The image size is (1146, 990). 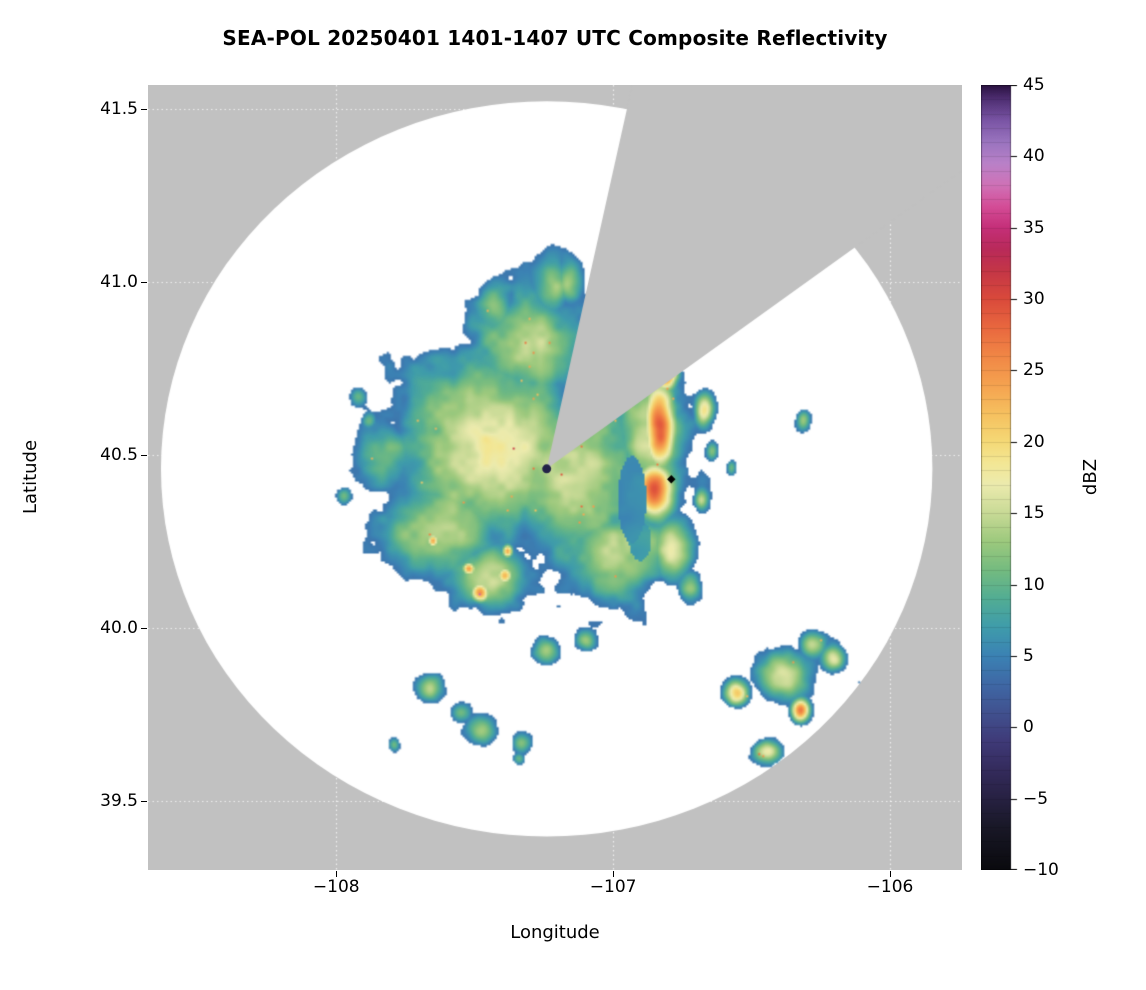 What do you see at coordinates (1001, 477) in the screenshot?
I see `colorbar` at bounding box center [1001, 477].